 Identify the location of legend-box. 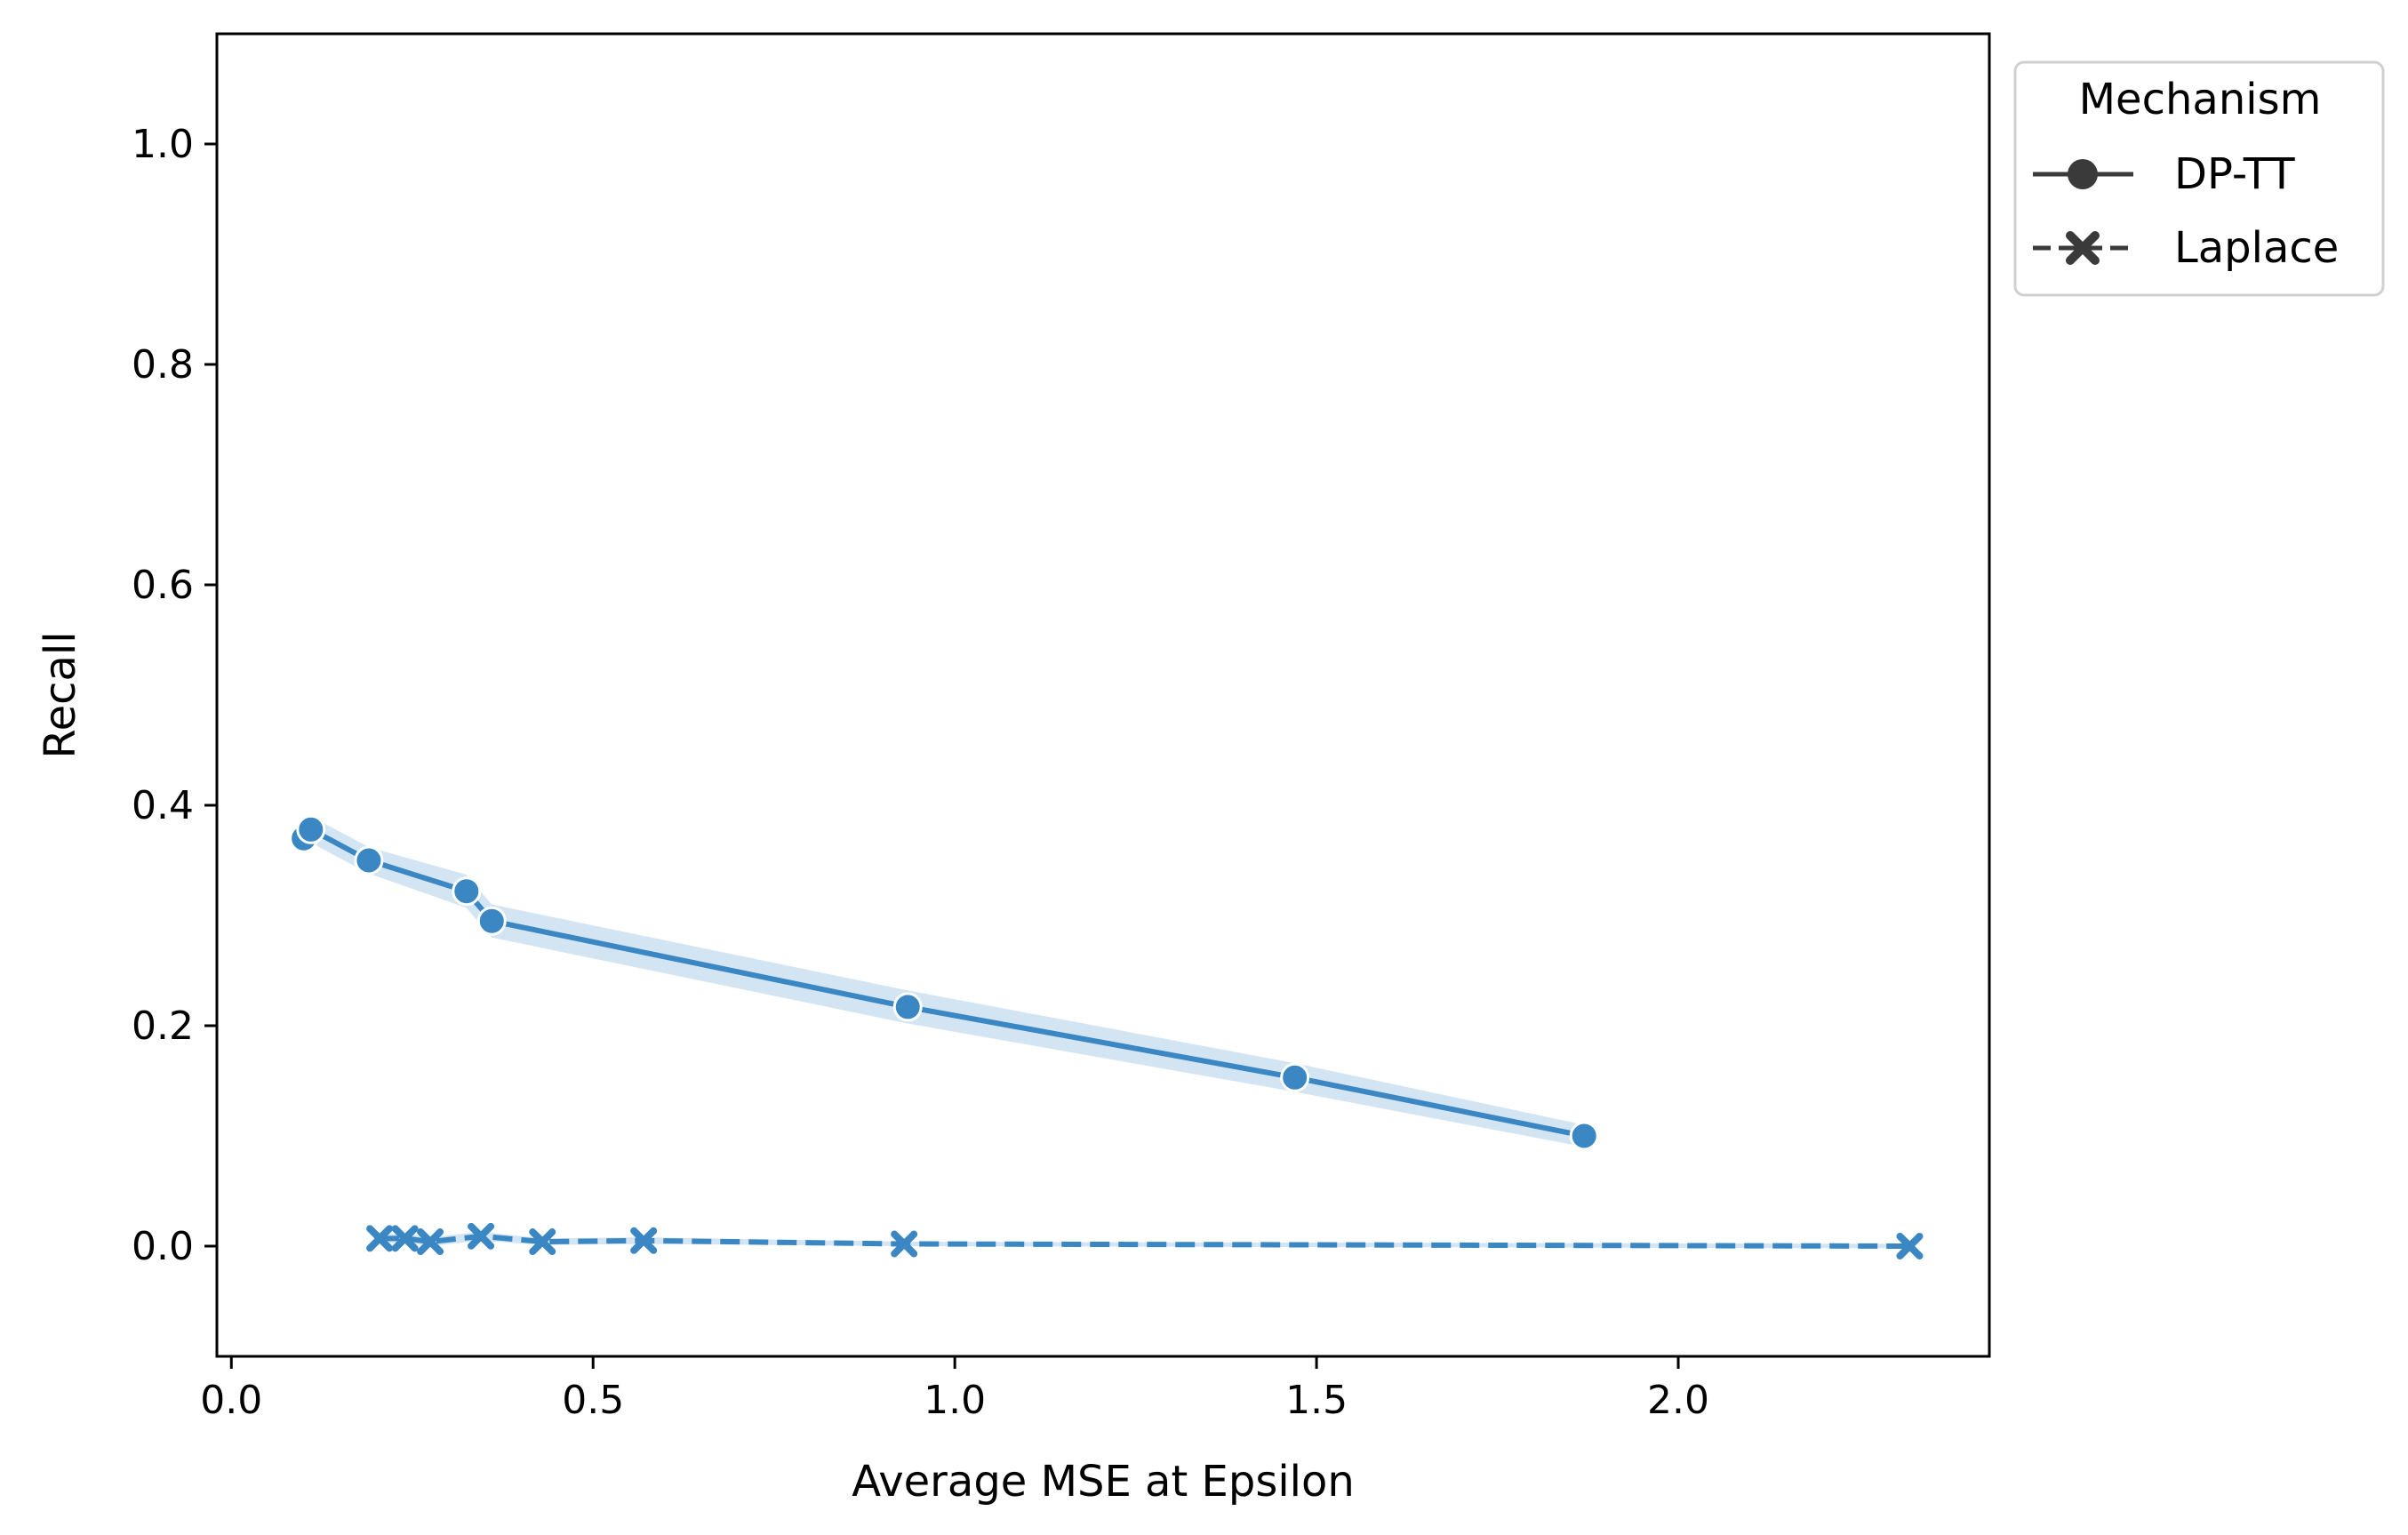
(2199, 178).